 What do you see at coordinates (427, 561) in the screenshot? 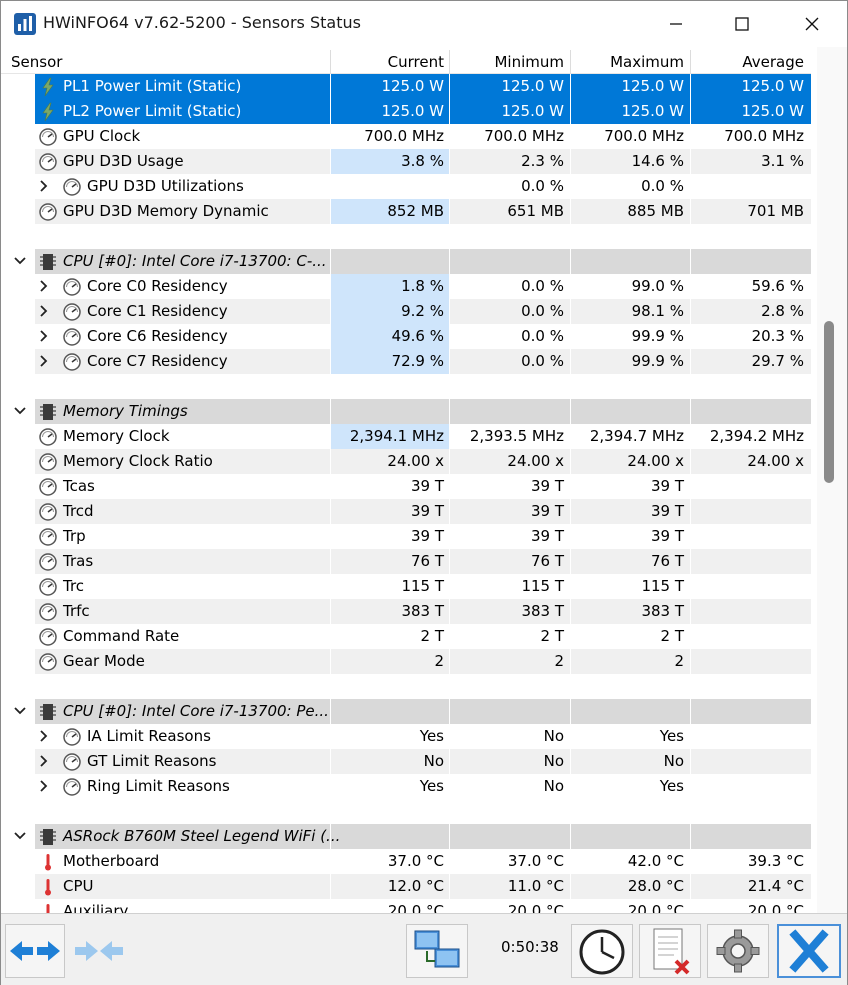
I see `current-value: 76 T` at bounding box center [427, 561].